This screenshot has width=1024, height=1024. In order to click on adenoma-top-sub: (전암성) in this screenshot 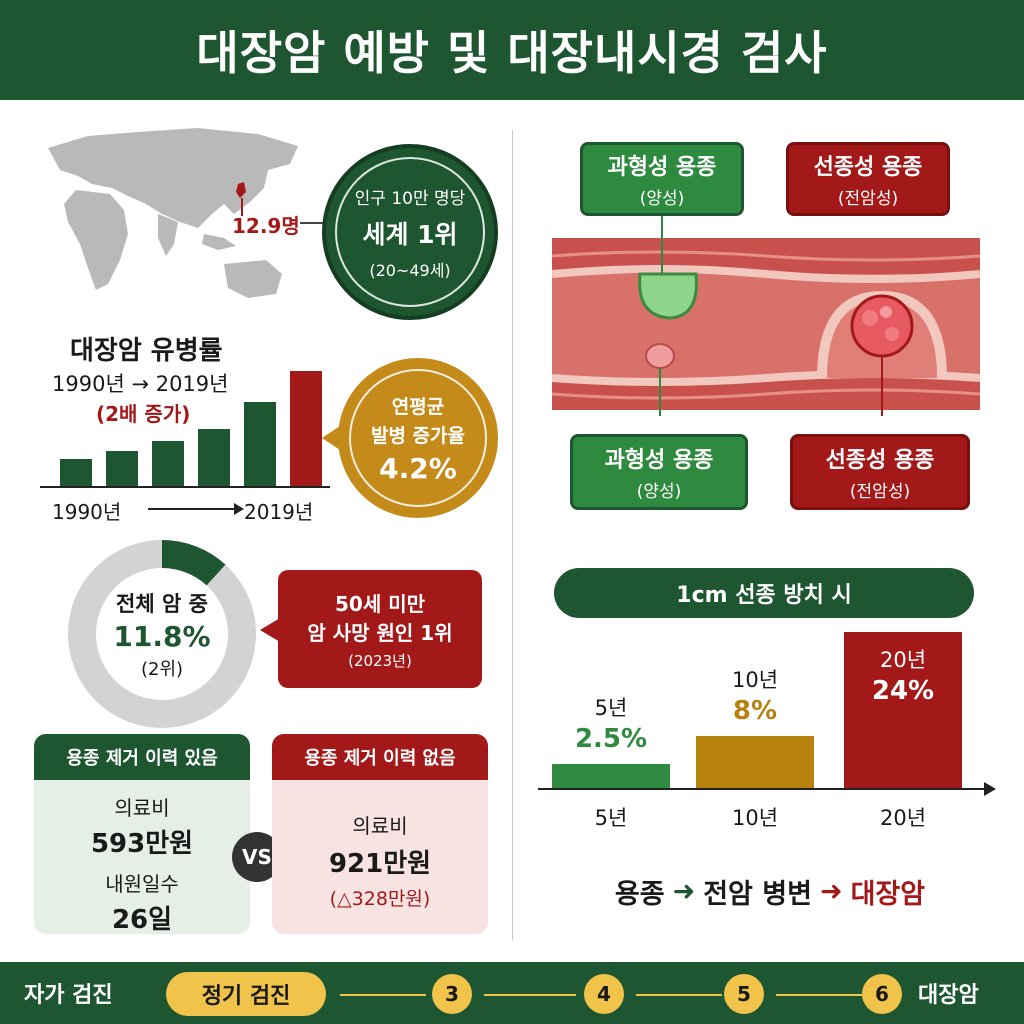, I will do `click(868, 199)`.